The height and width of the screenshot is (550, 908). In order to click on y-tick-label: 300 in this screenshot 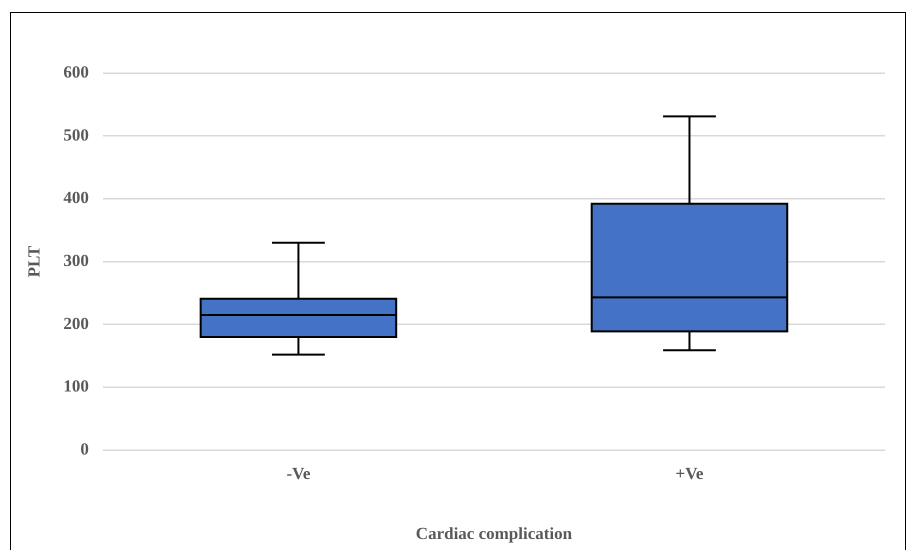, I will do `click(76, 260)`.